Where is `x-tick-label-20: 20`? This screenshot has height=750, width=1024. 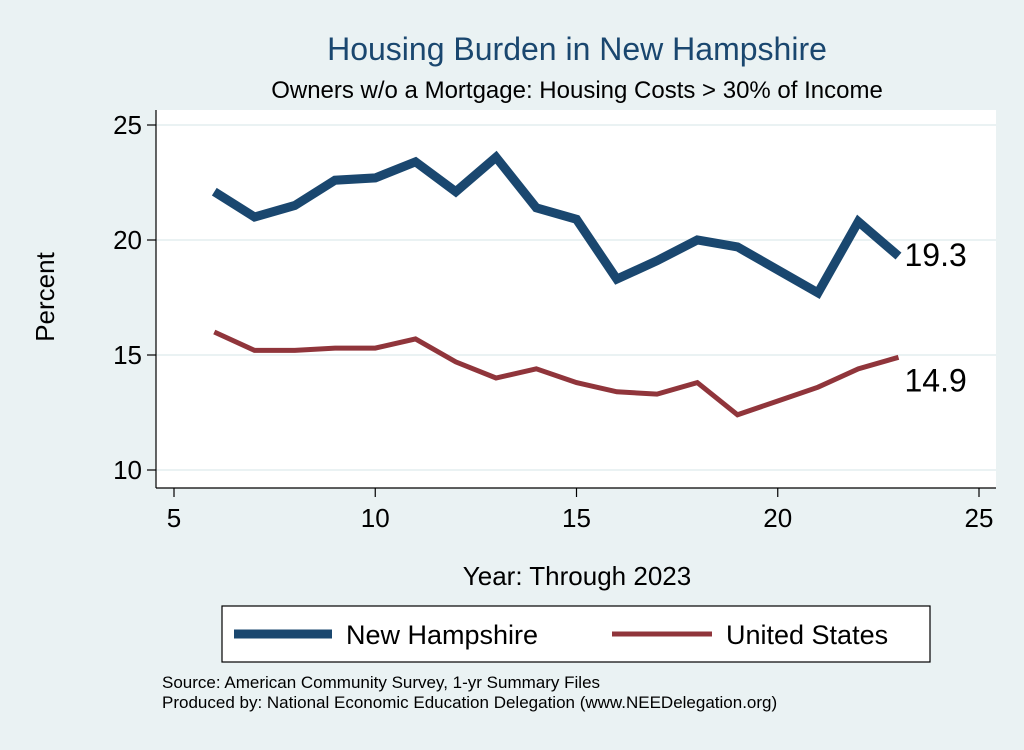
x-tick-label-20: 20 is located at coordinates (777, 518).